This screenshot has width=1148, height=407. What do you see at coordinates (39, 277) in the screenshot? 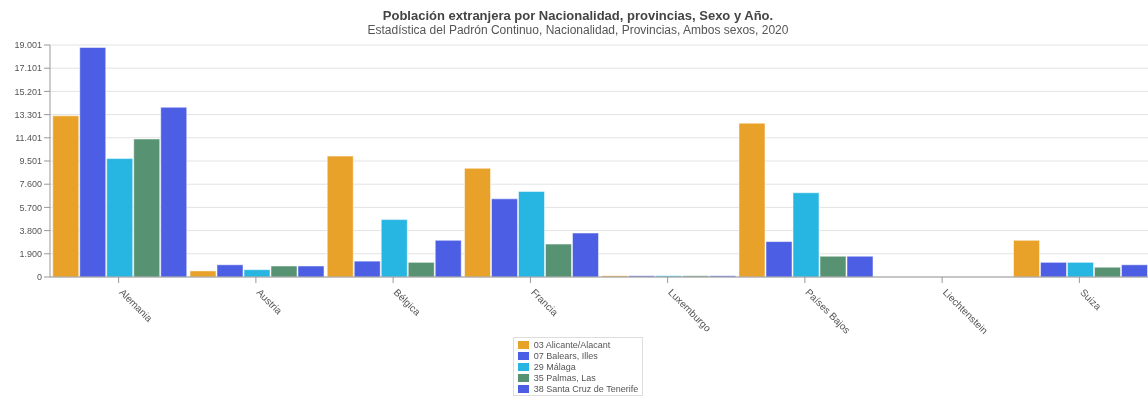
I see `y-tick-label: 0` at bounding box center [39, 277].